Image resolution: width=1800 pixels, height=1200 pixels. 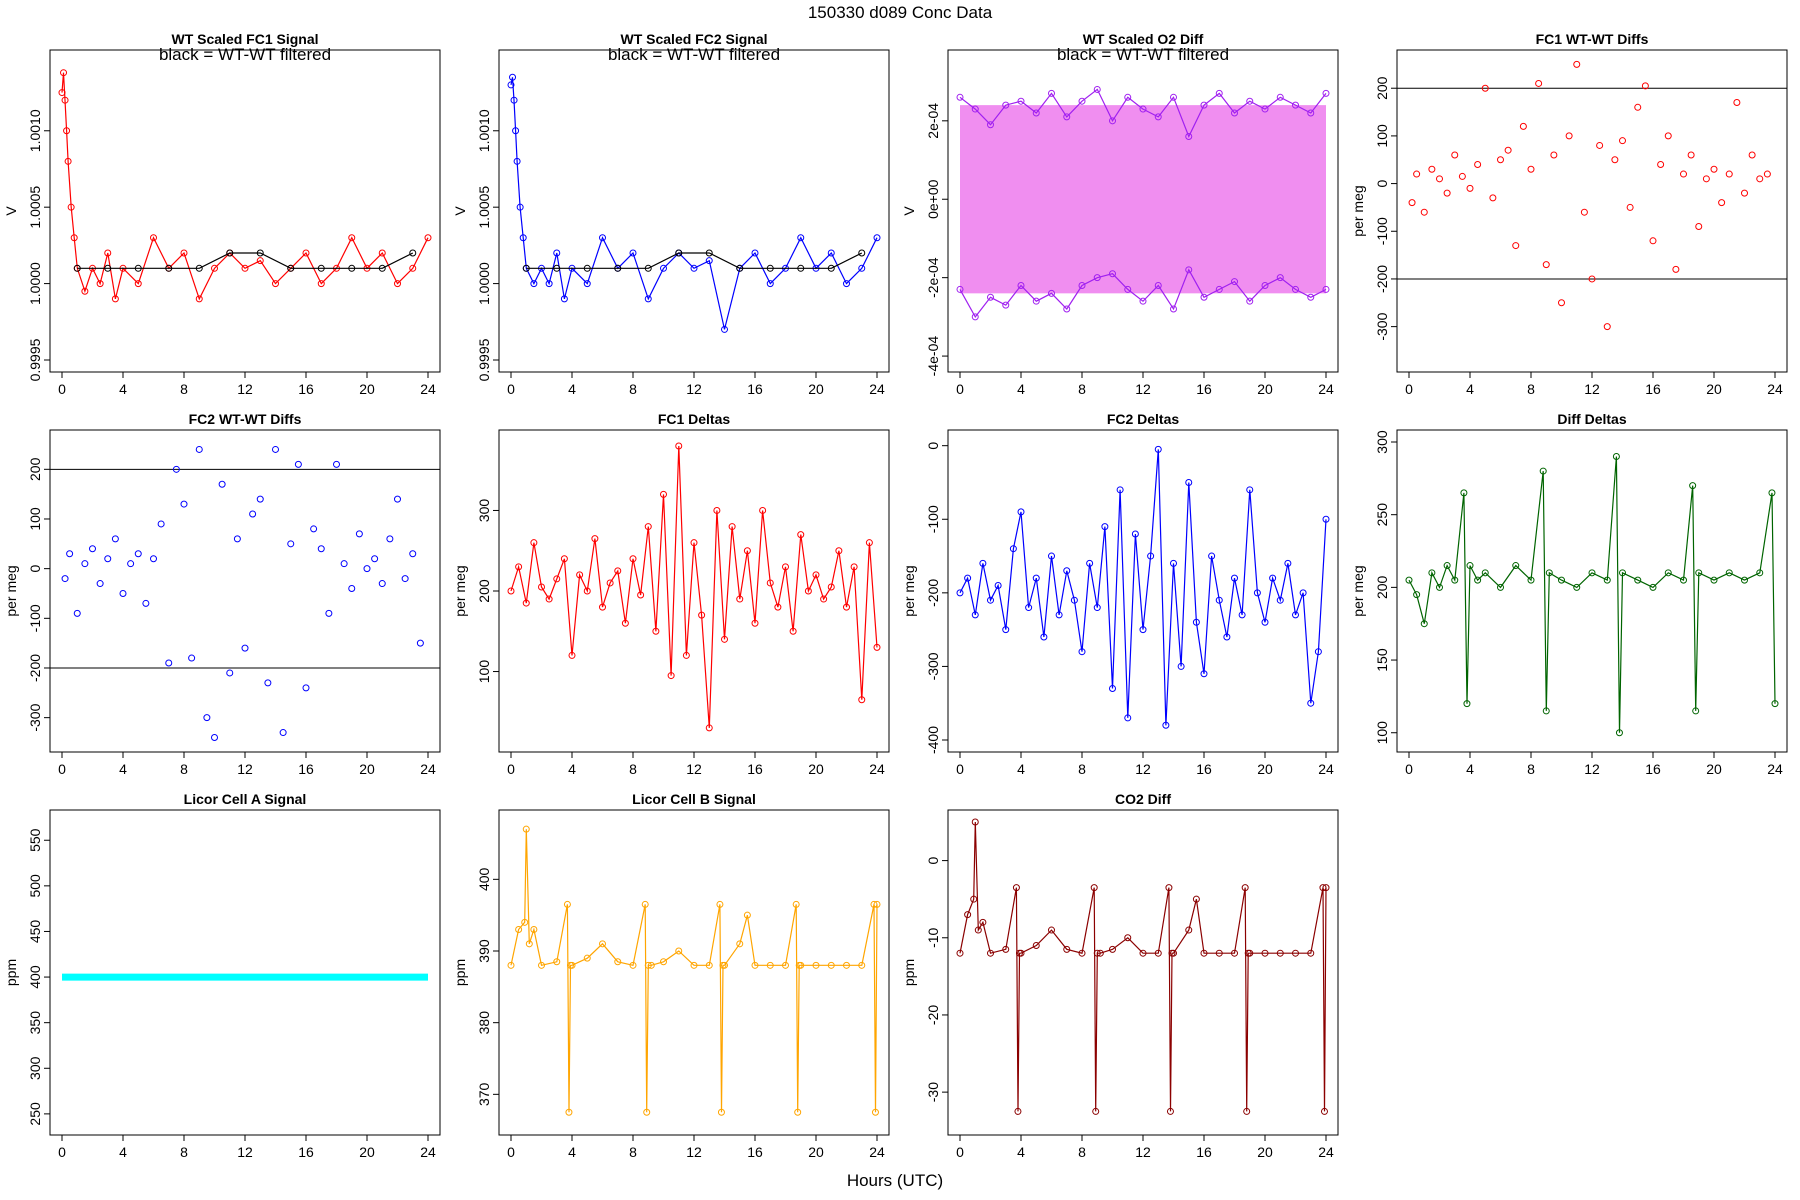 I want to click on plot-area, so click(x=1592, y=195).